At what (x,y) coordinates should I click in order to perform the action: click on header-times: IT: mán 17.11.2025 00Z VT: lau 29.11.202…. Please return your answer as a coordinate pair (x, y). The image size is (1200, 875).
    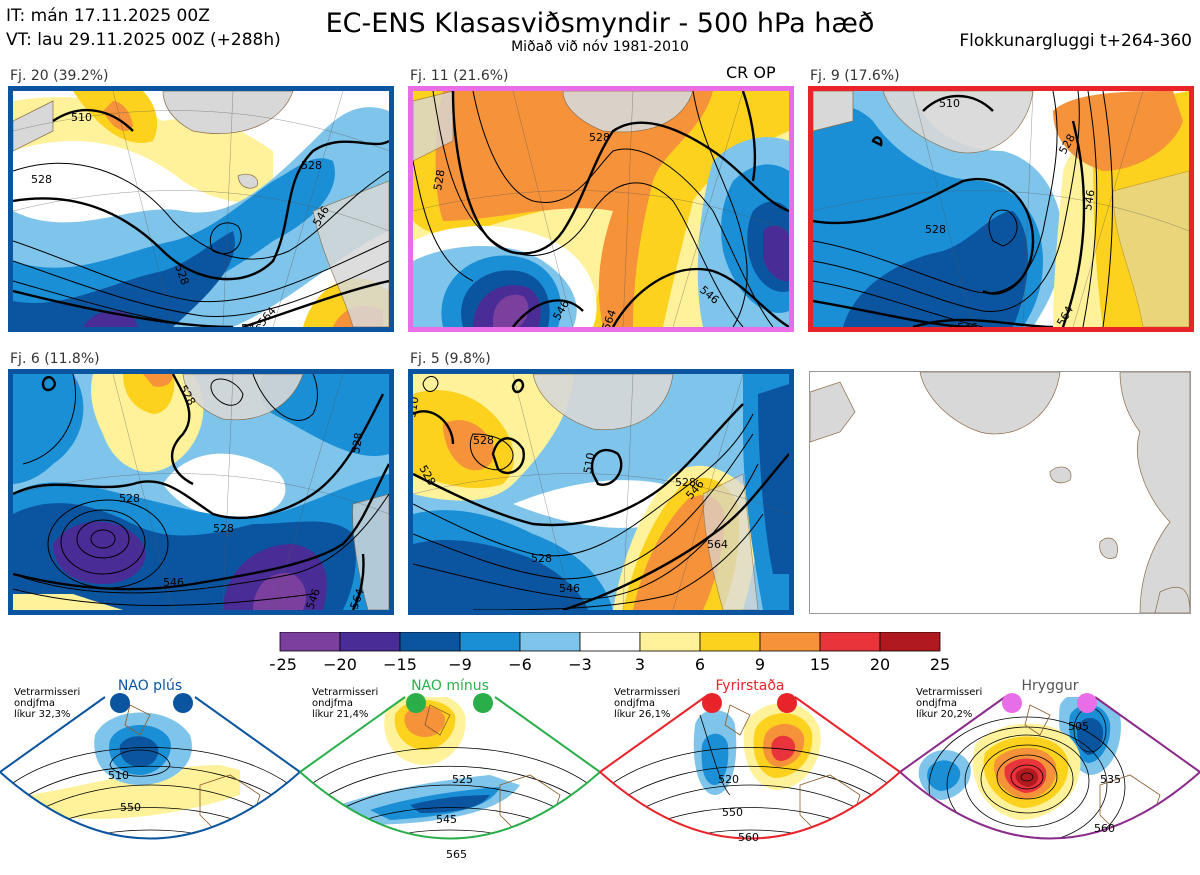
    Looking at the image, I should click on (143, 28).